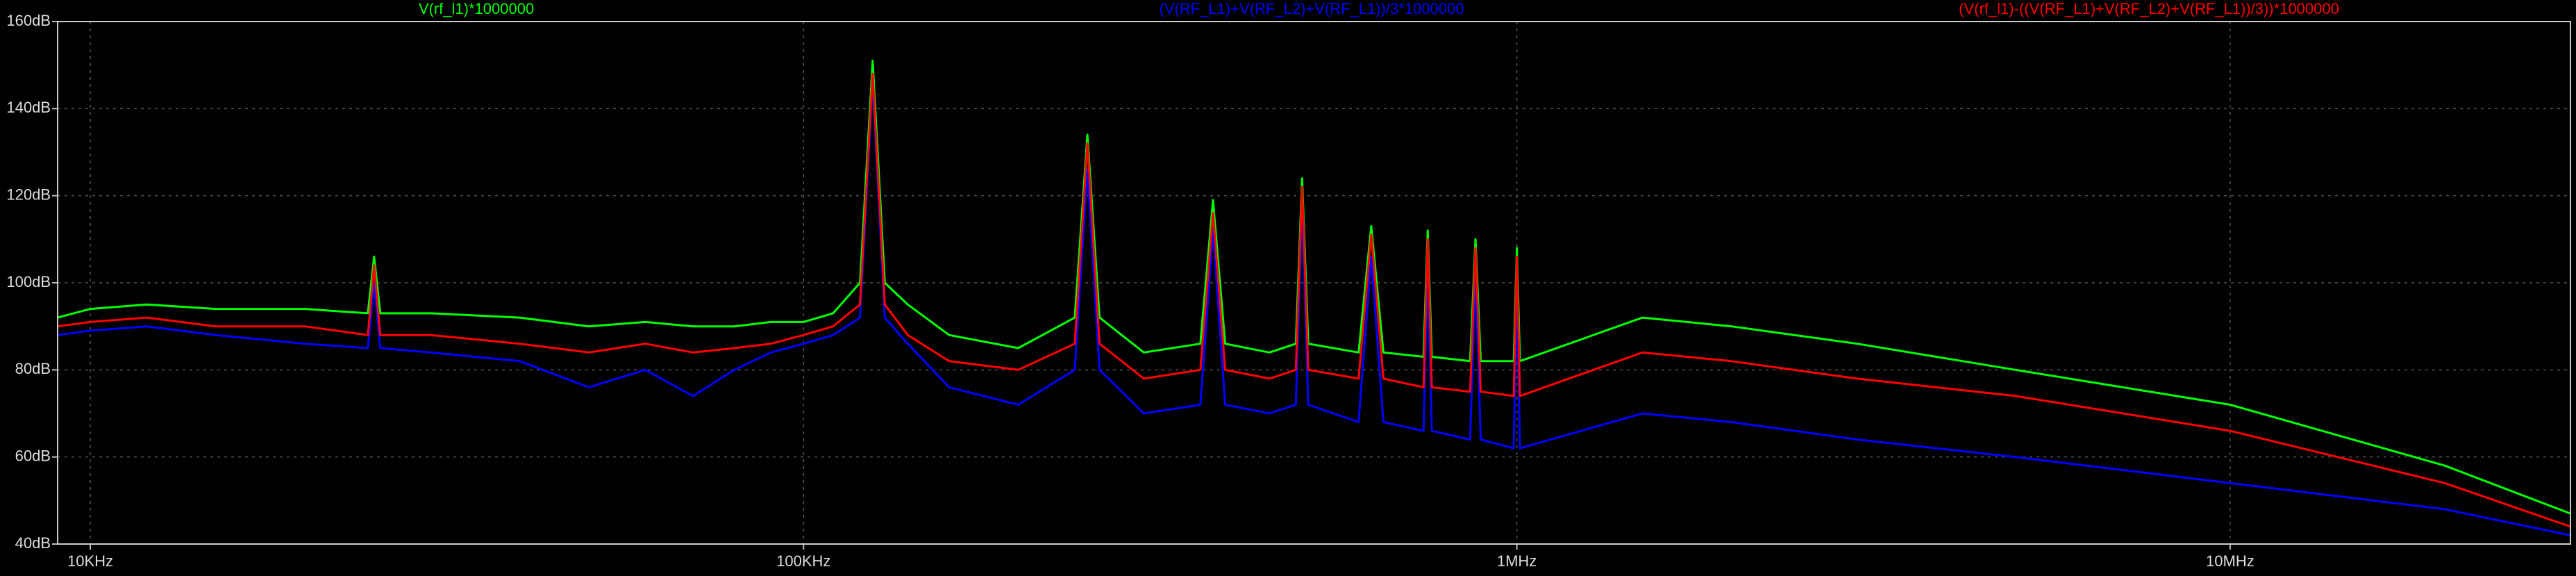 The height and width of the screenshot is (576, 2576). Describe the element at coordinates (33, 455) in the screenshot. I see `y-tick-label: 60dB` at that location.